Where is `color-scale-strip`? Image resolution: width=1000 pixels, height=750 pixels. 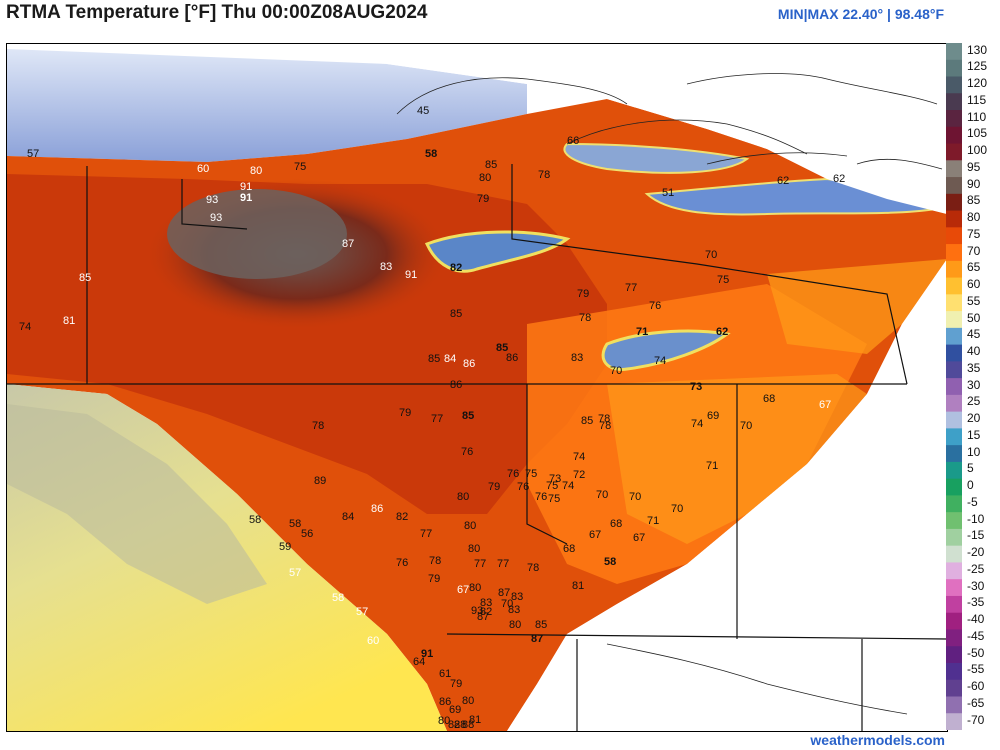
color-scale-strip is located at coordinates (954, 386).